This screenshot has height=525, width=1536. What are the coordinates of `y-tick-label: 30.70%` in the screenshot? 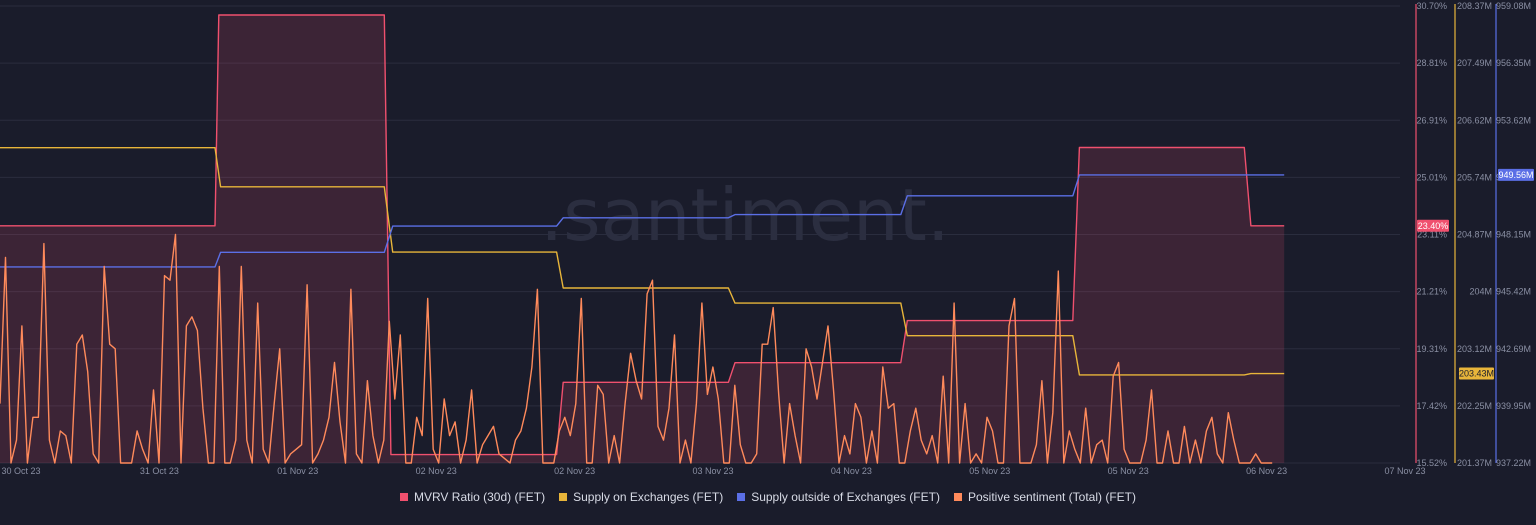 It's located at (1431, 6).